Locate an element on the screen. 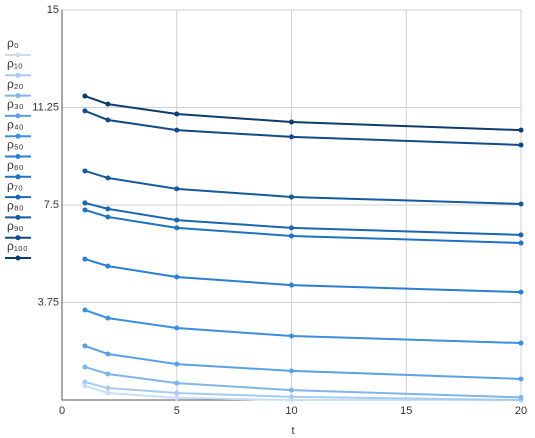  legend-label: ρ₆₀ is located at coordinates (15, 165).